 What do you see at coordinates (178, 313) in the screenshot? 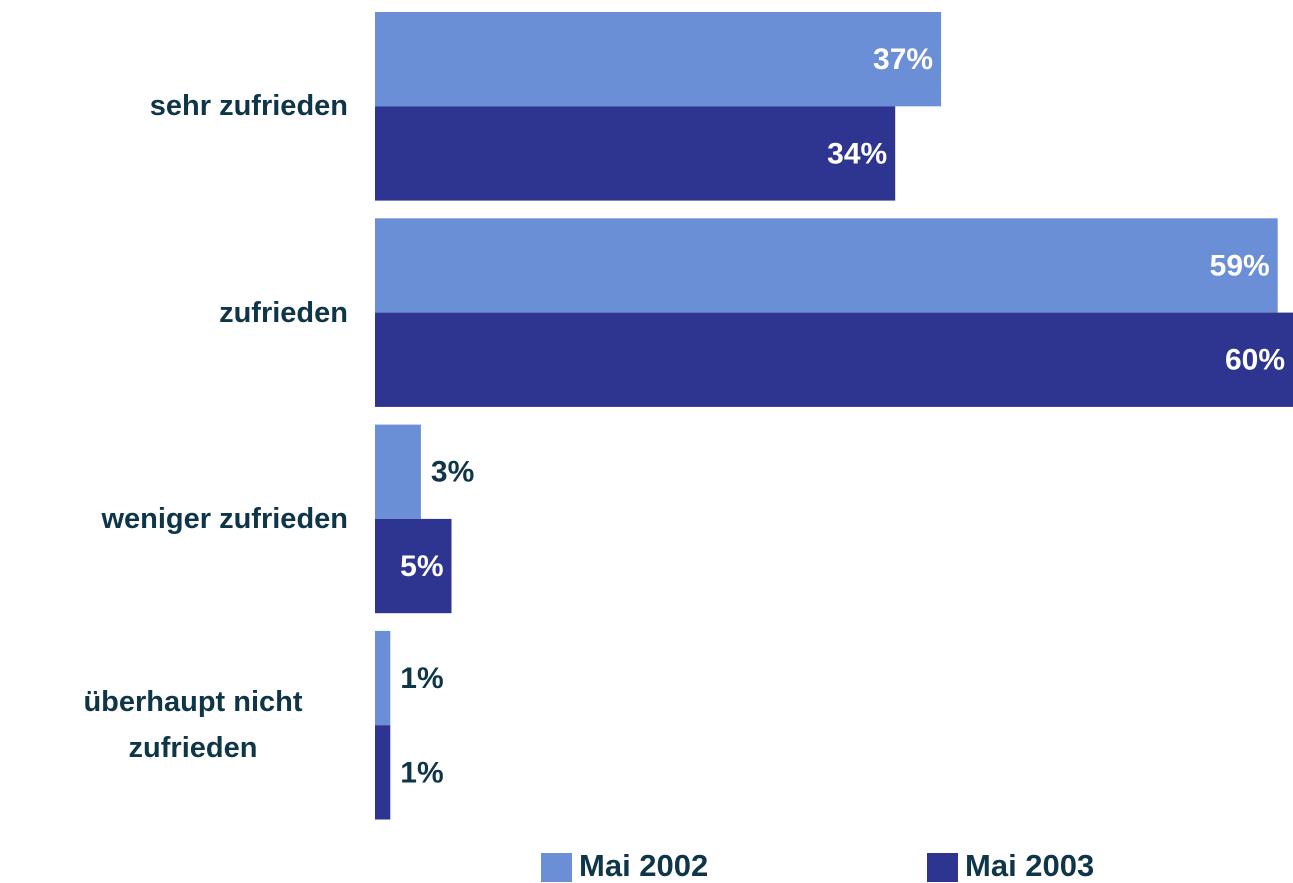
I see `category-label: zufrieden` at bounding box center [178, 313].